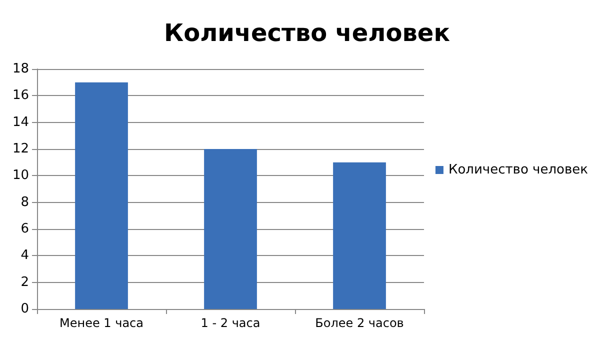  Describe the element at coordinates (101, 323) in the screenshot. I see `x-tick-label: Менее 1 часа` at that location.